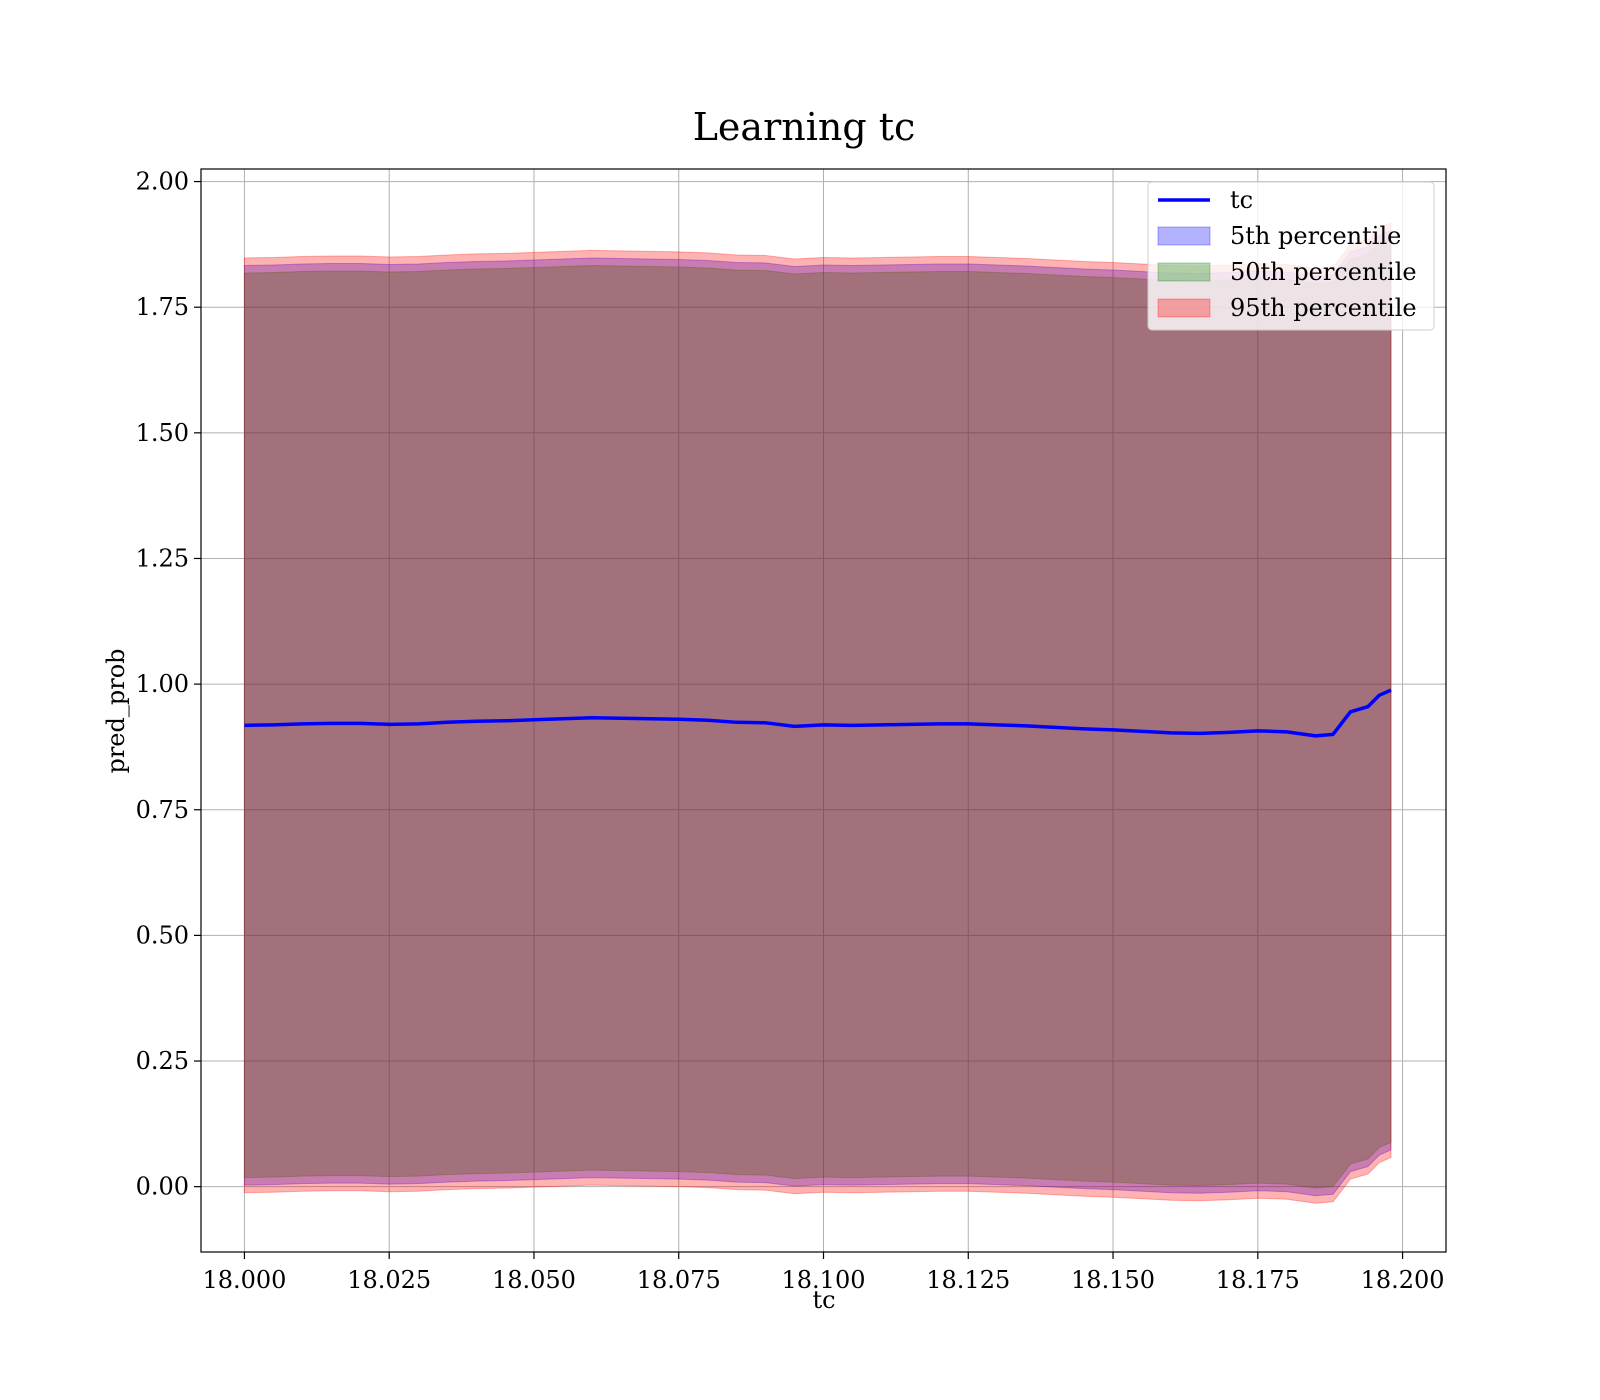  Describe the element at coordinates (679, 1280) in the screenshot. I see `x-tick-label: 18.075` at that location.